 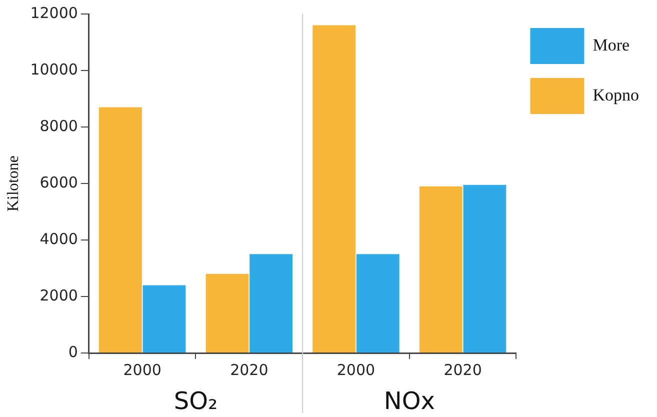 I want to click on y-tick-label: 6000, so click(x=59, y=182).